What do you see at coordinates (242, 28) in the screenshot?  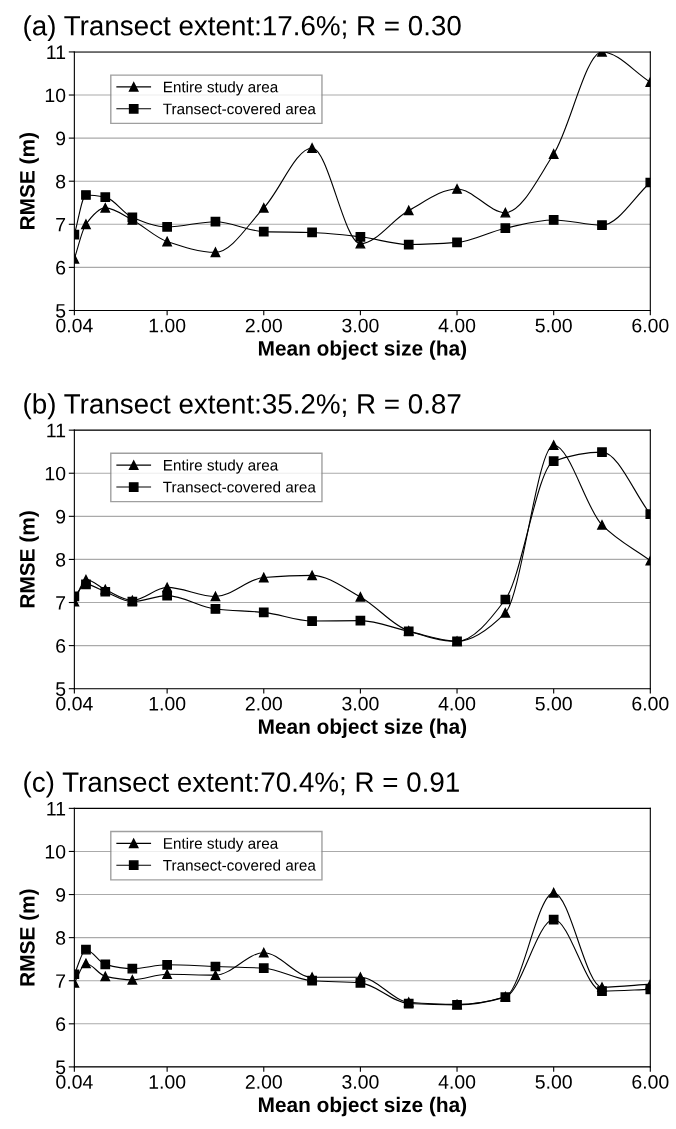 I see `chart-title: (a) Transect extent:17.6%; R = 0.30` at bounding box center [242, 28].